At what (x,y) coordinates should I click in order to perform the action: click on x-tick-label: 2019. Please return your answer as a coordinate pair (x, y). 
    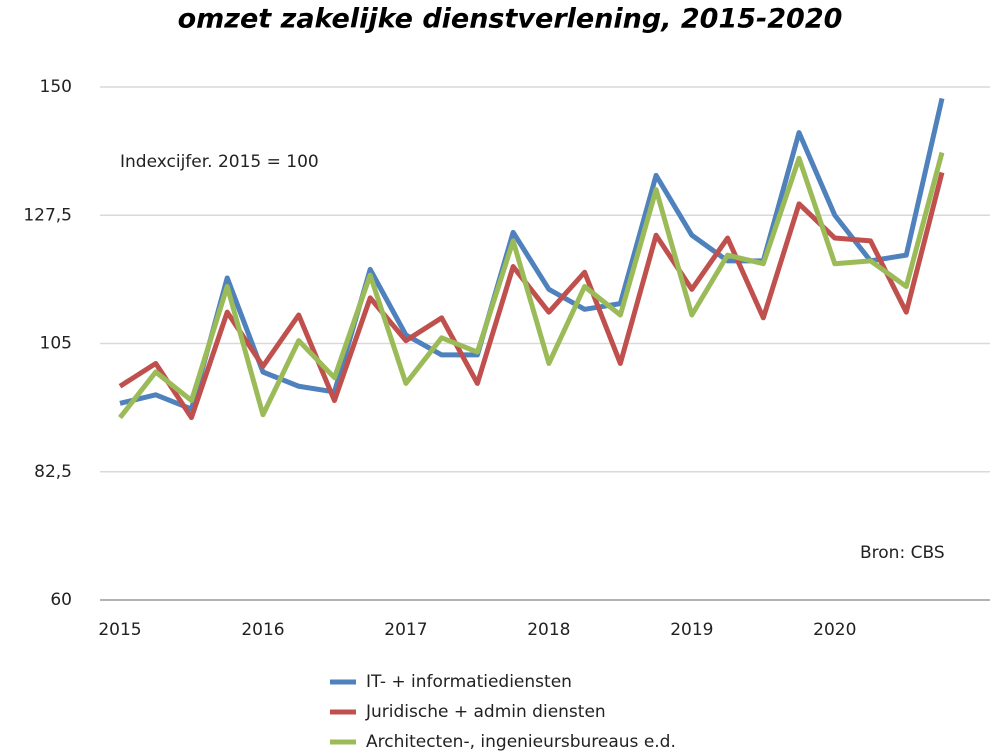
    Looking at the image, I should click on (691, 630).